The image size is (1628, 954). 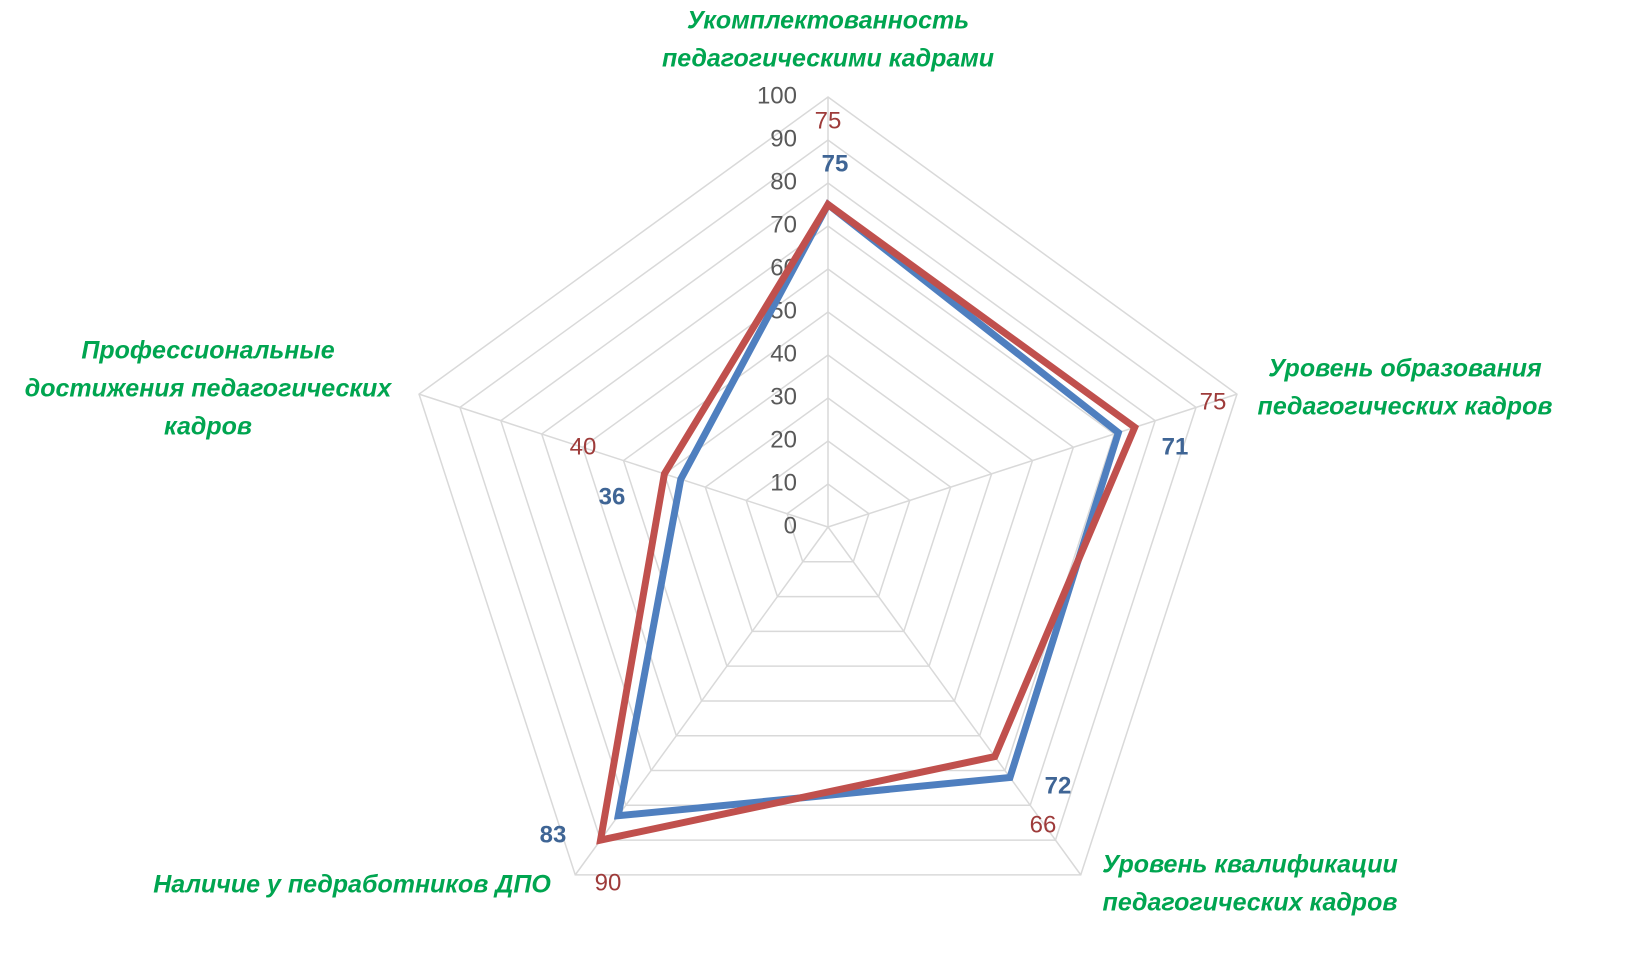 I want to click on category-label: кадров, so click(x=208, y=427).